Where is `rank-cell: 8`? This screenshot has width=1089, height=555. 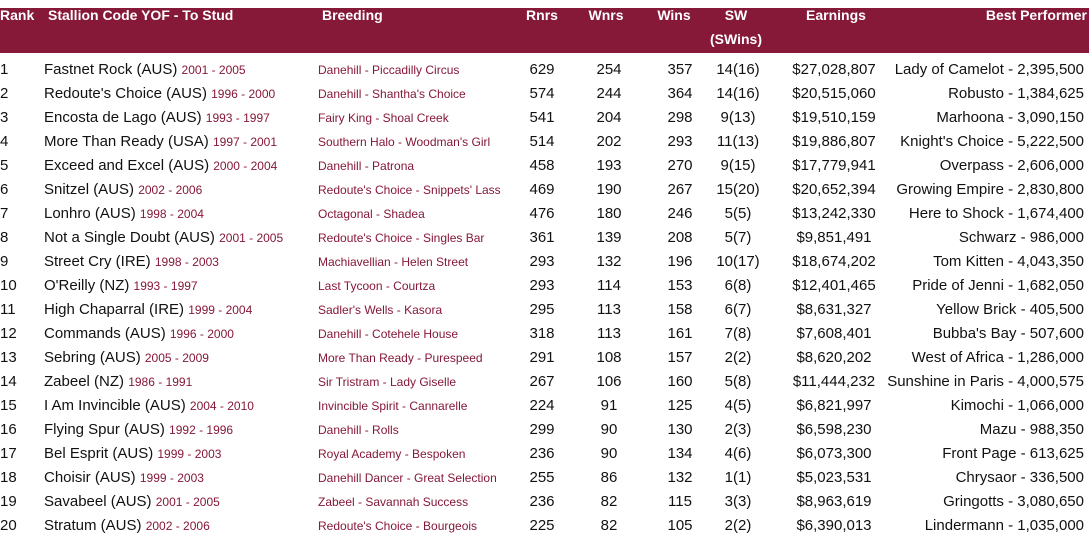 rank-cell: 8 is located at coordinates (4, 237).